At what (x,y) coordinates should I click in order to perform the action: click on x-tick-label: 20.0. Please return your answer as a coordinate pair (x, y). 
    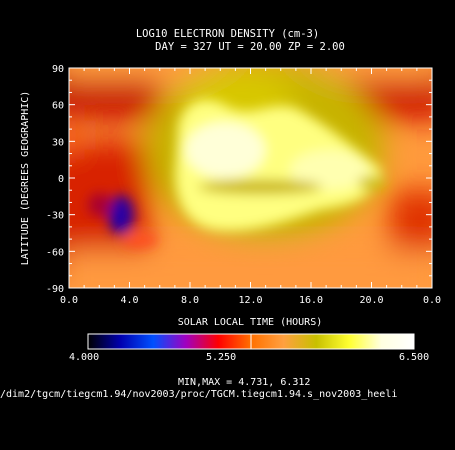
    Looking at the image, I should click on (371, 300).